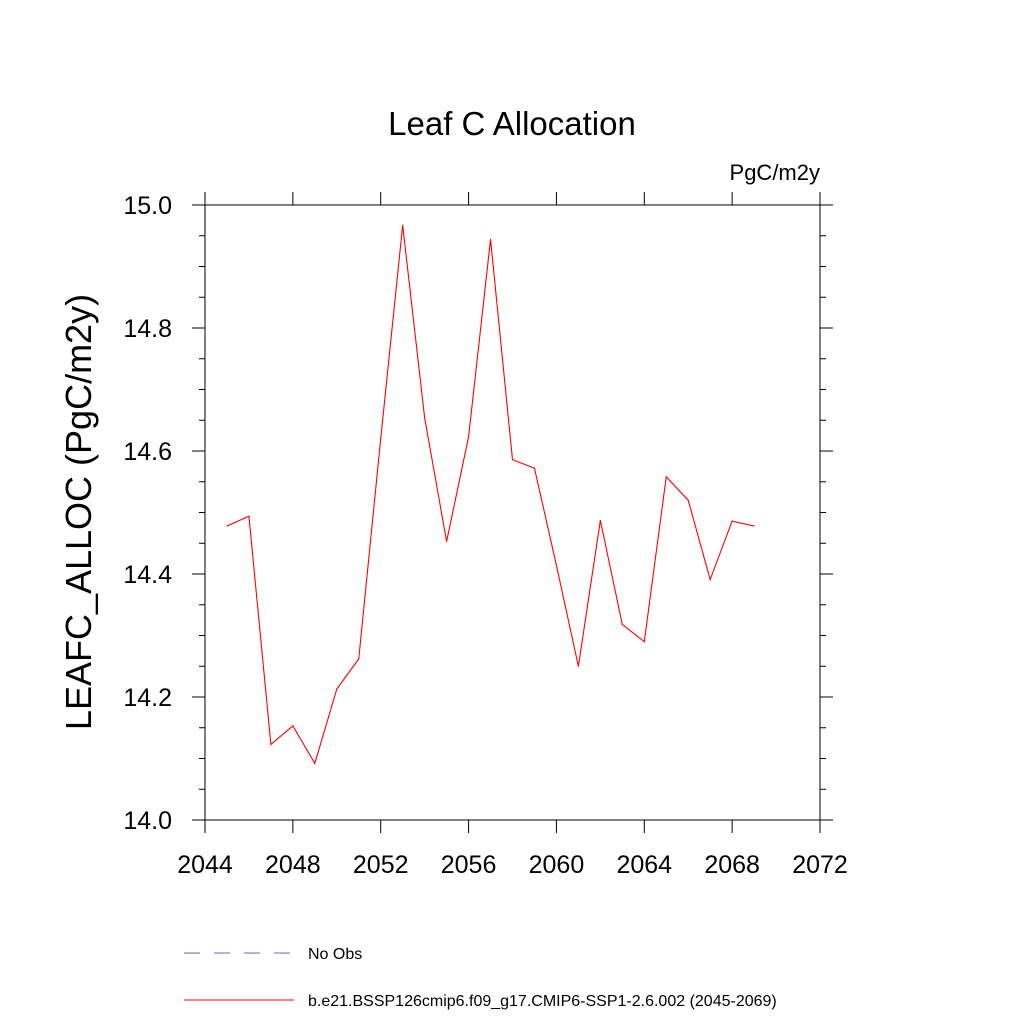  I want to click on x-tick-label: 2064, so click(644, 865).